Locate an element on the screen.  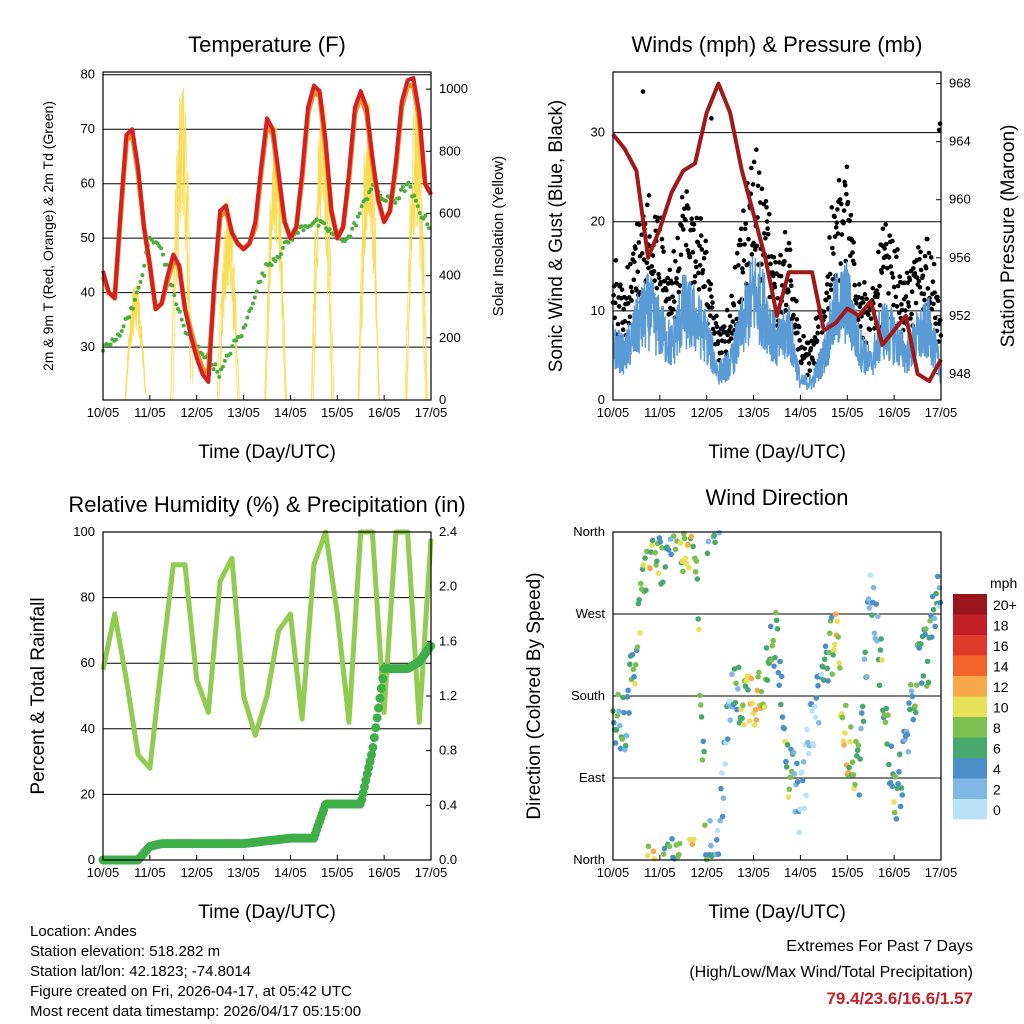
solar-insolation-line is located at coordinates (417, 247).